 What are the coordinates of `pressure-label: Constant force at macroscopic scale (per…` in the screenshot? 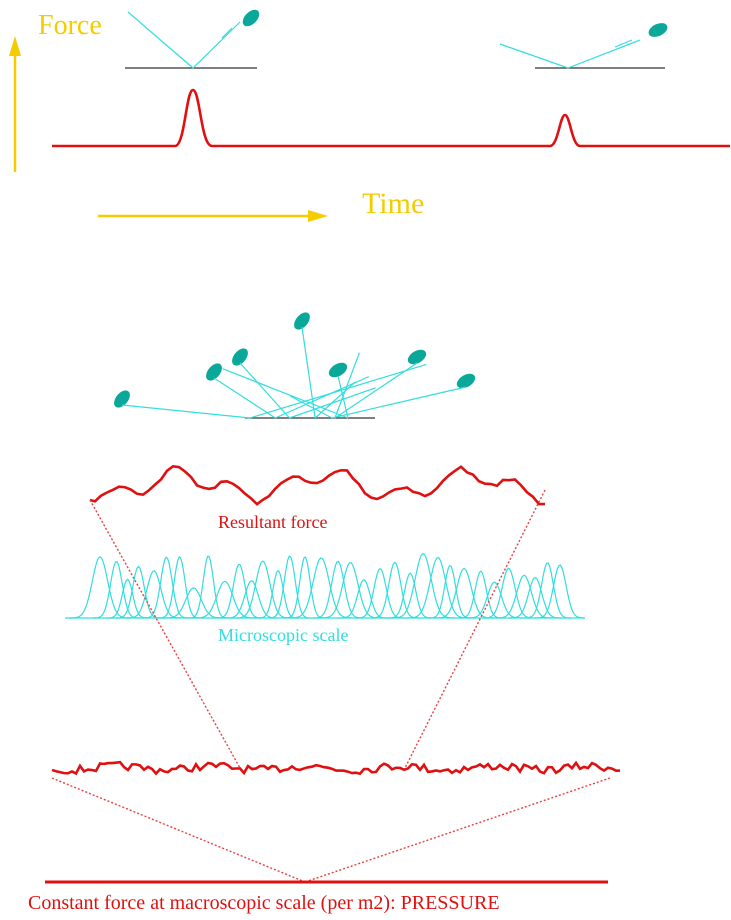 It's located at (264, 903).